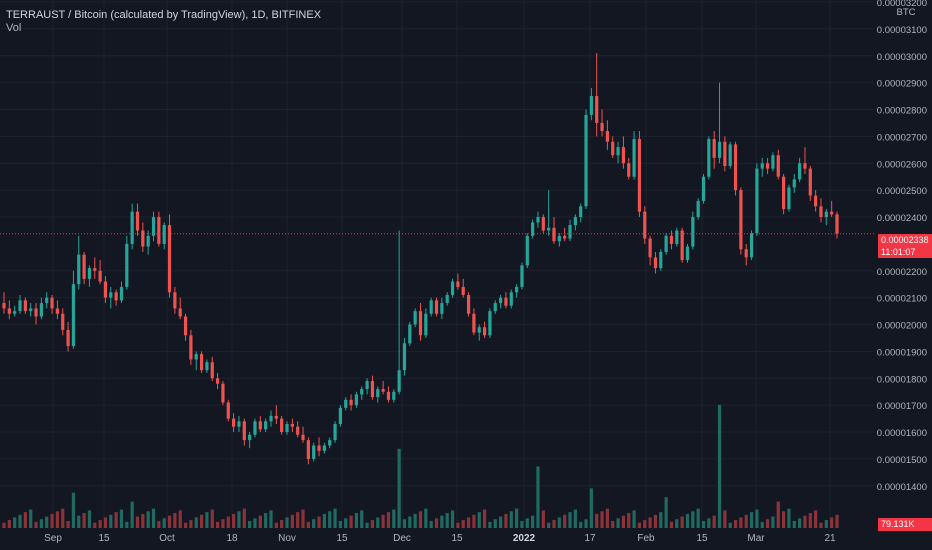 Image resolution: width=932 pixels, height=550 pixels. I want to click on price-tick-label: 0.00002500, so click(902, 191).